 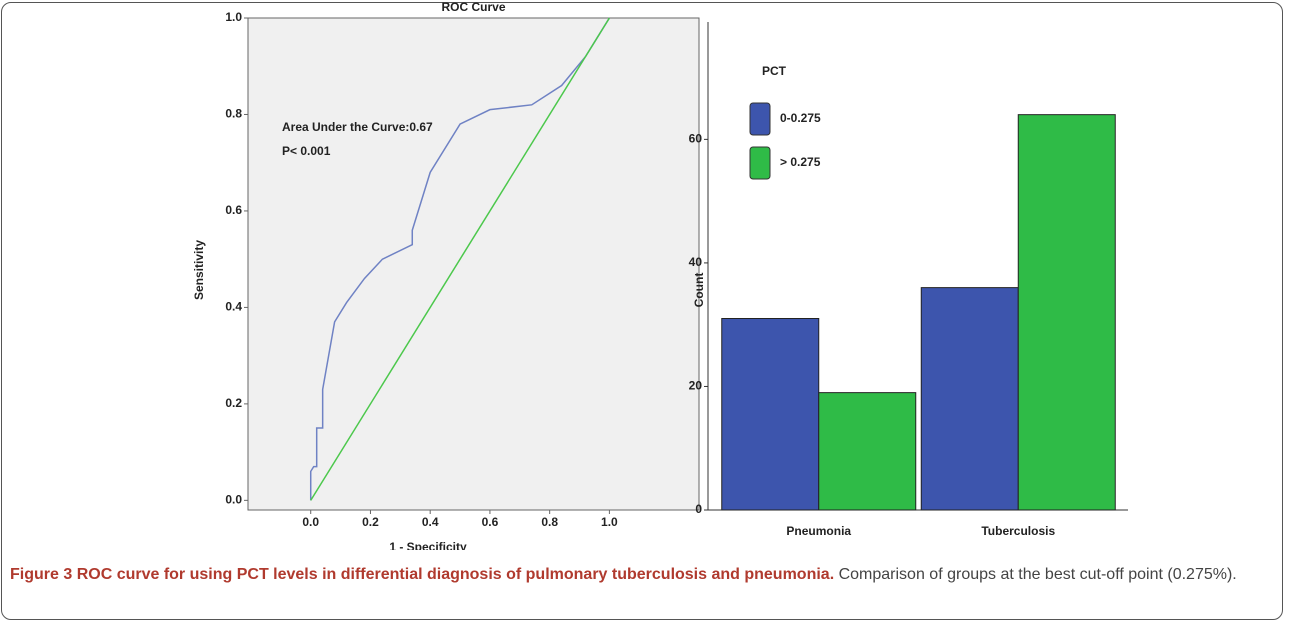 What do you see at coordinates (233, 17) in the screenshot?
I see `y-tick-label: 1.0` at bounding box center [233, 17].